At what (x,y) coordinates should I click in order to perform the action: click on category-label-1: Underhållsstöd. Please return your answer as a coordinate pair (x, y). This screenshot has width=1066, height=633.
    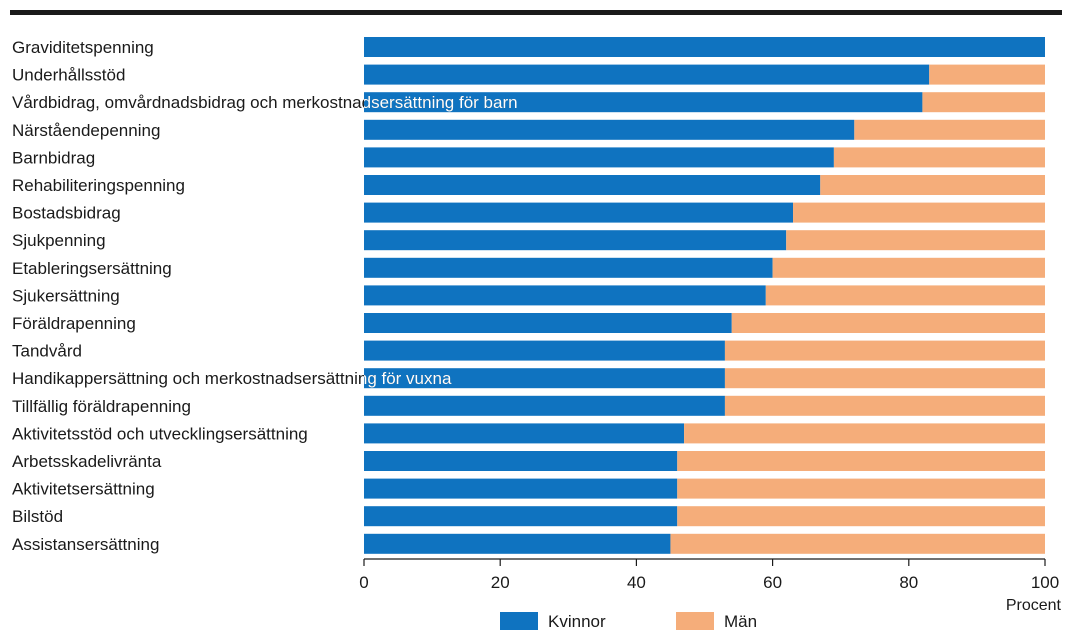
    Looking at the image, I should click on (68, 75).